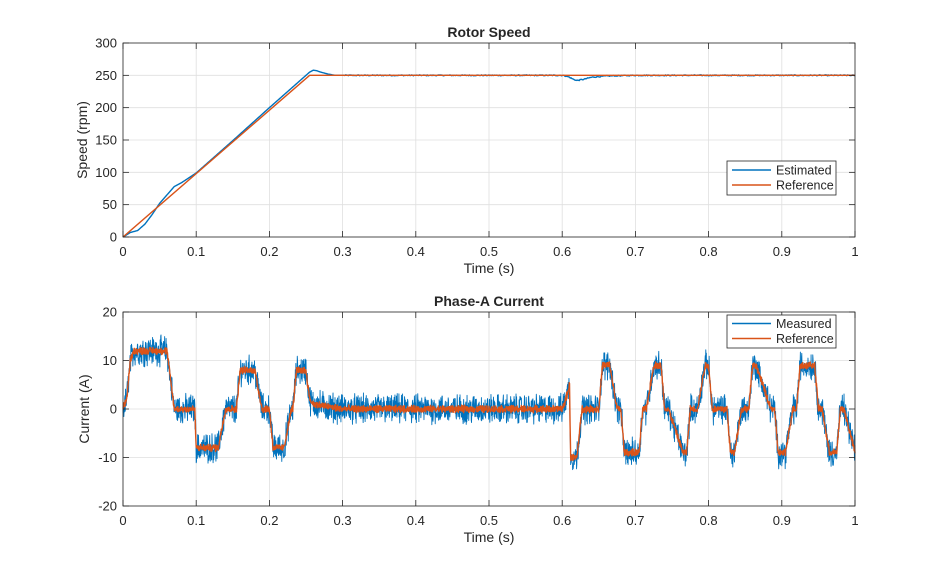 This screenshot has width=946, height=569. I want to click on phase-a-current-xtick-label: 0.6, so click(562, 520).